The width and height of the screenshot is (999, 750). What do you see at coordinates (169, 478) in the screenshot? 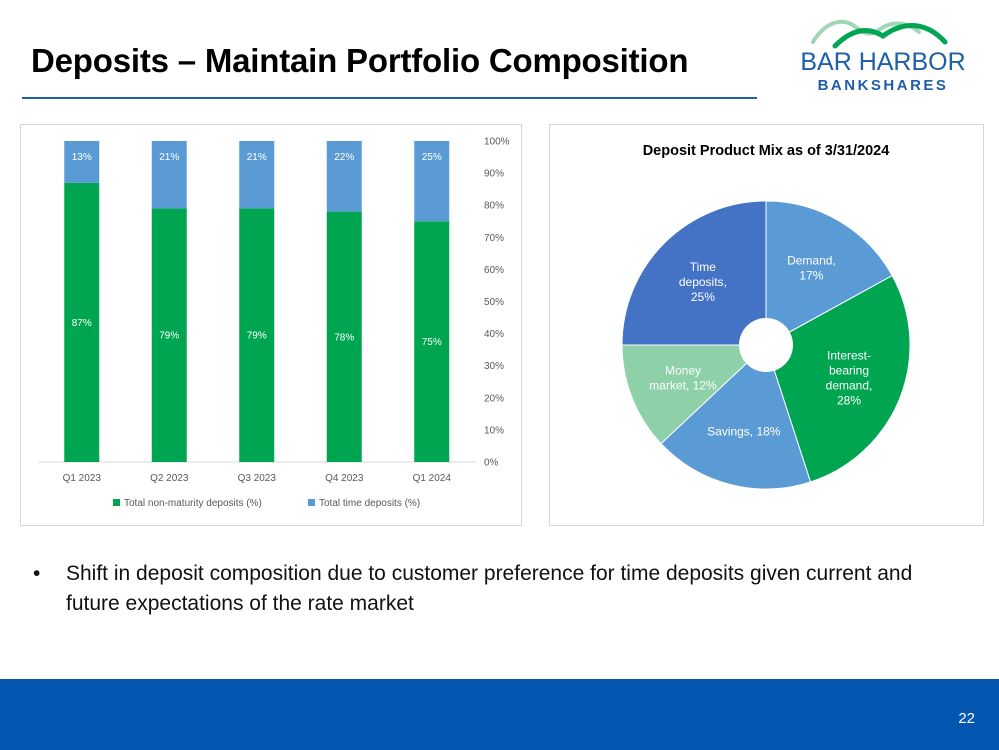
I see `x-tick-label: Q2 2023` at bounding box center [169, 478].